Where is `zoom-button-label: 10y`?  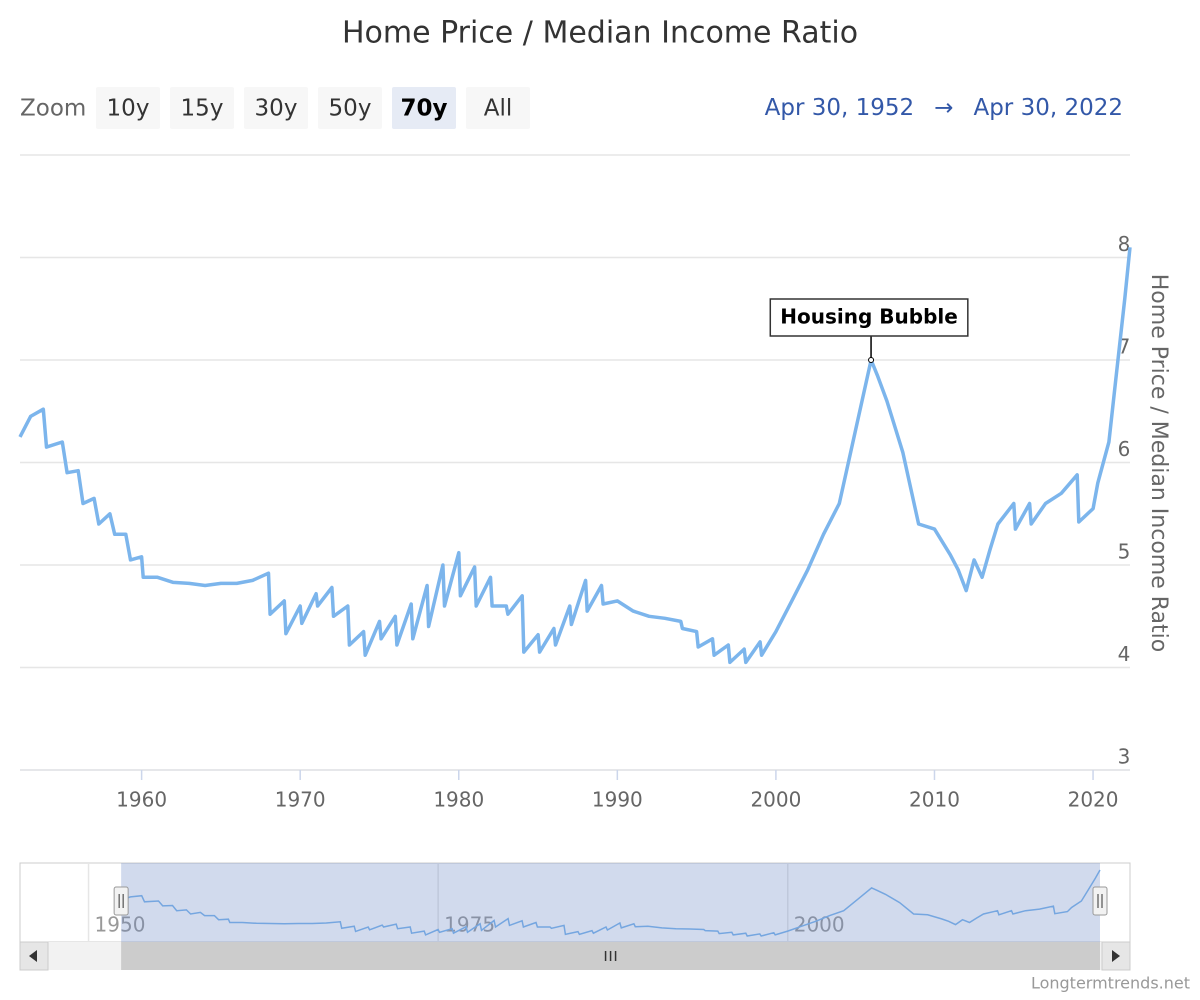 zoom-button-label: 10y is located at coordinates (128, 109).